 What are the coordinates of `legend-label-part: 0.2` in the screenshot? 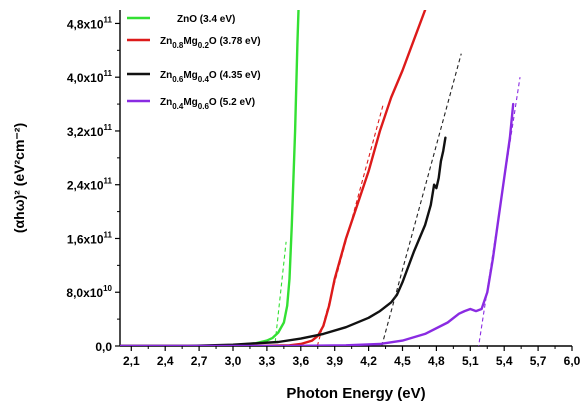 It's located at (204, 45).